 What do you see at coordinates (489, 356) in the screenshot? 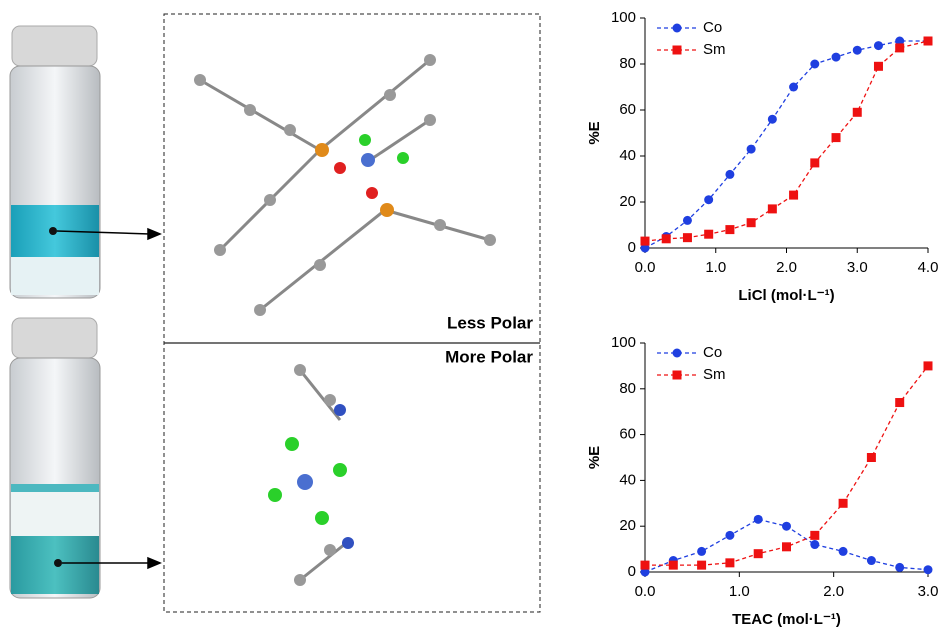
I see `panel-label: More Polar` at bounding box center [489, 356].